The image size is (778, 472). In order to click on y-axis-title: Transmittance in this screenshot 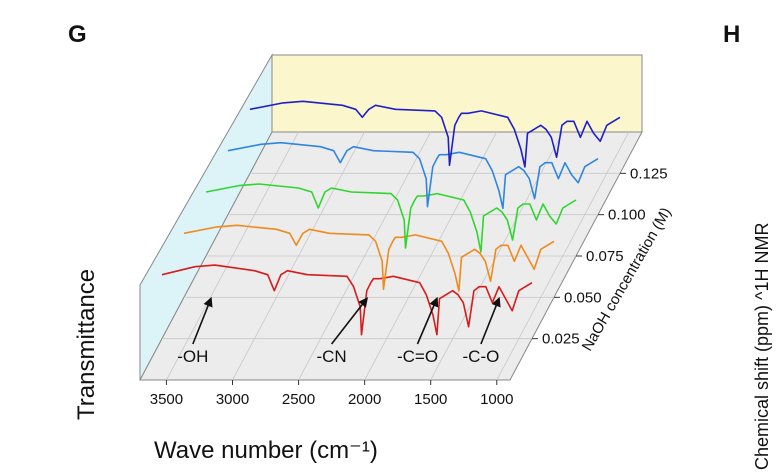, I will do `click(86, 344)`.